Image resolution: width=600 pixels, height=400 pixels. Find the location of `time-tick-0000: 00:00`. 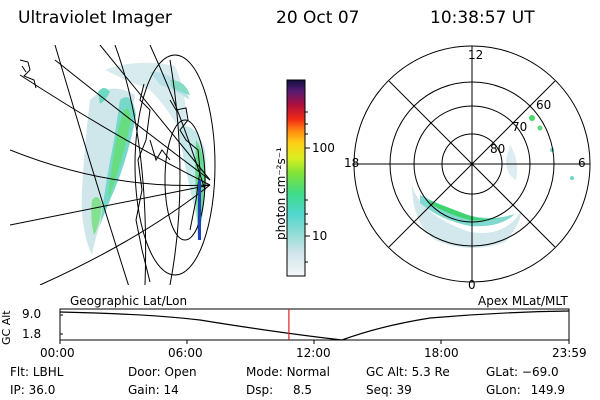

time-tick-0000: 00:00 is located at coordinates (57, 353).